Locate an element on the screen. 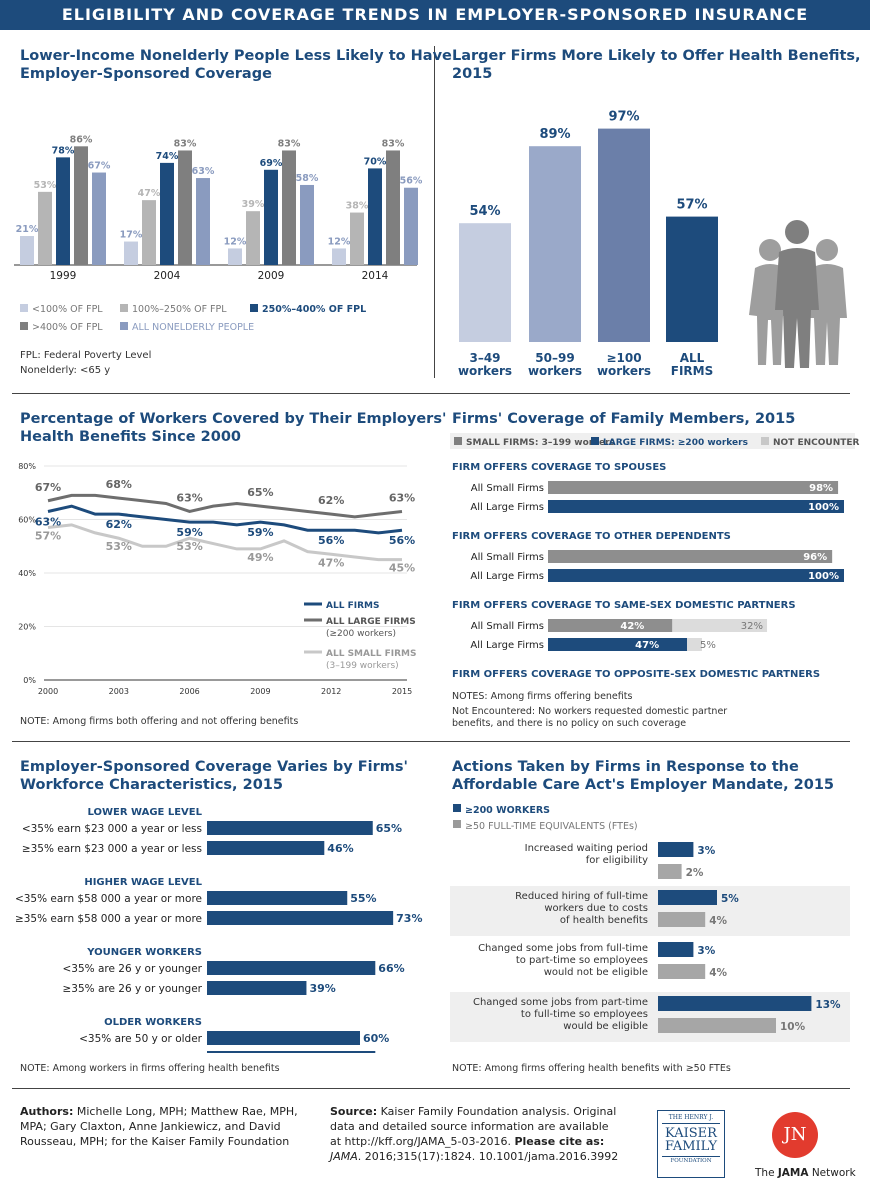 The image size is (870, 1200). point-label: 68% is located at coordinates (119, 484).